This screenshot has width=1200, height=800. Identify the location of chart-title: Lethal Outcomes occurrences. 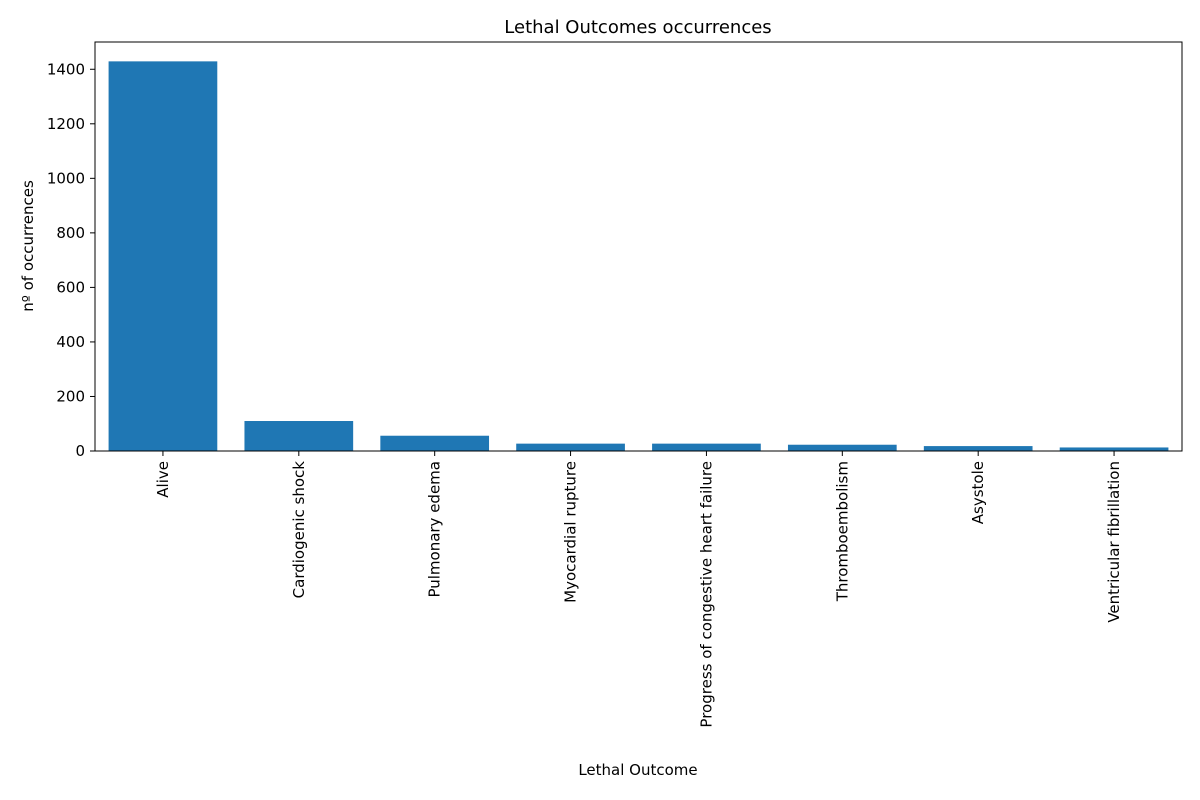
(637, 27).